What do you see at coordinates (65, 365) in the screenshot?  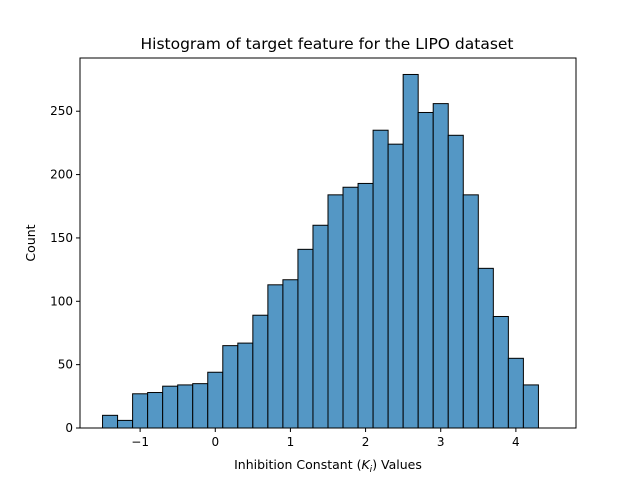 I see `y-tick-label: 50` at bounding box center [65, 365].